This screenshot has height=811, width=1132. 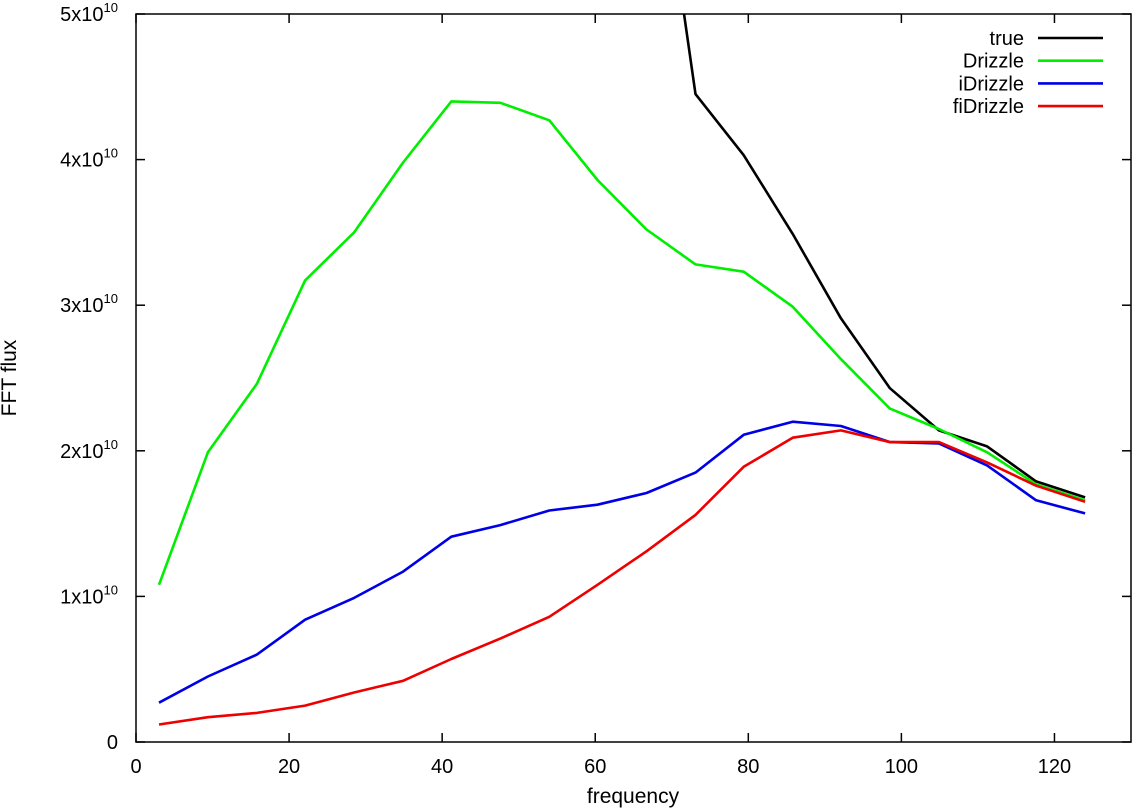 What do you see at coordinates (748, 767) in the screenshot?
I see `x-tick-label: 80` at bounding box center [748, 767].